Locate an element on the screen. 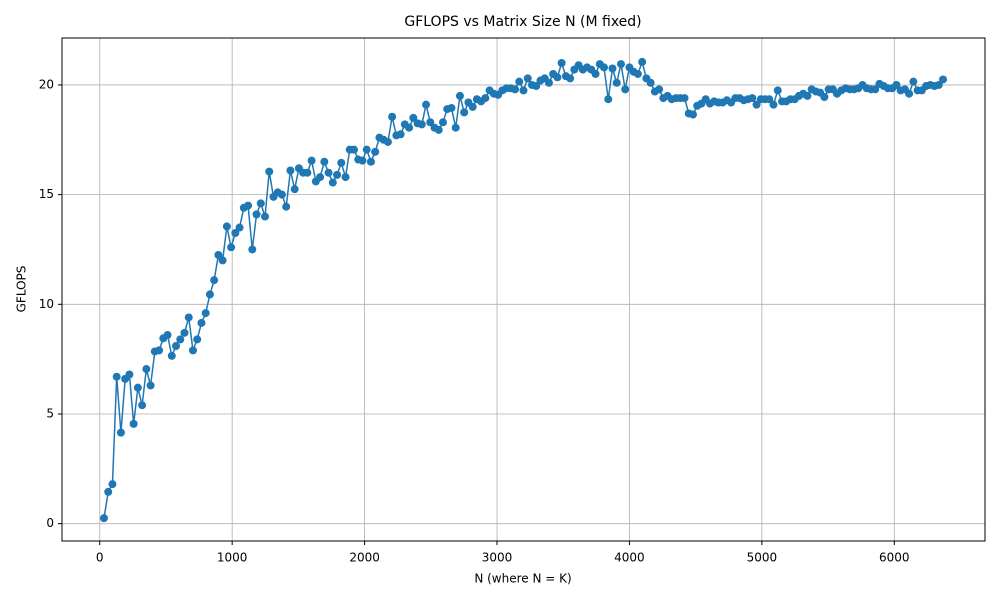 This screenshot has width=1000, height=600. y-axis-label: GFLOPS is located at coordinates (22, 289).